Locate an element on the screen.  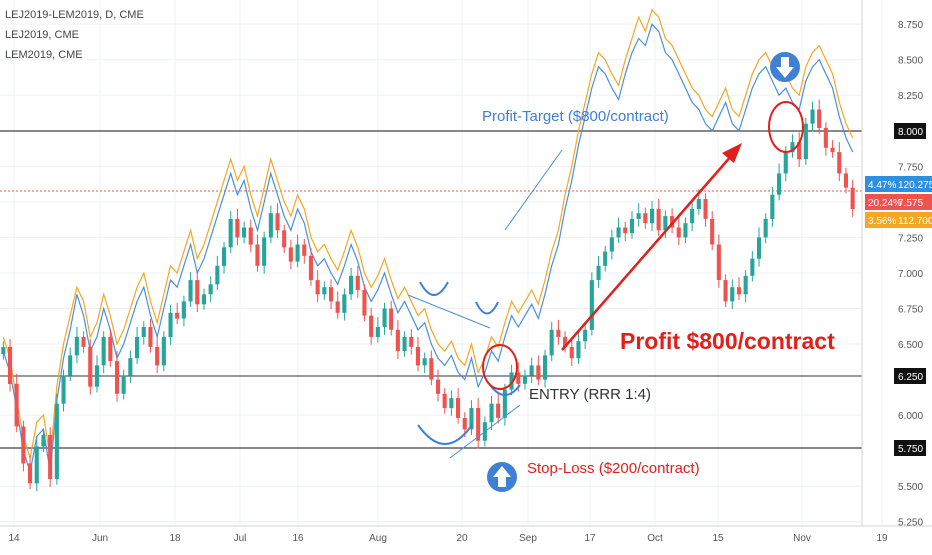
x-tick-label: 15 is located at coordinates (718, 538).